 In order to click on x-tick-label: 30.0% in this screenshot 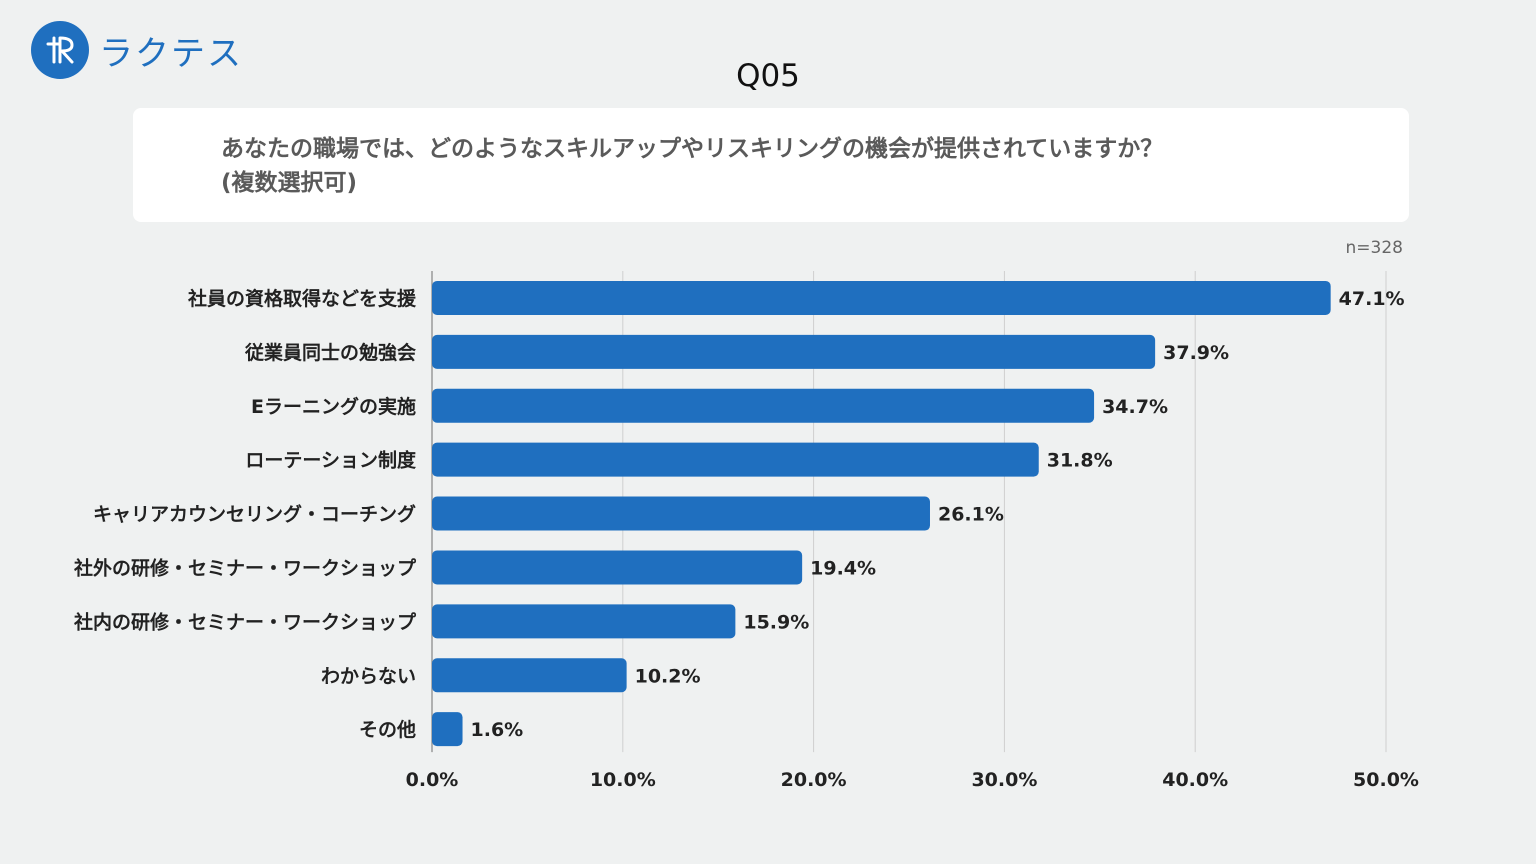, I will do `click(1004, 780)`.